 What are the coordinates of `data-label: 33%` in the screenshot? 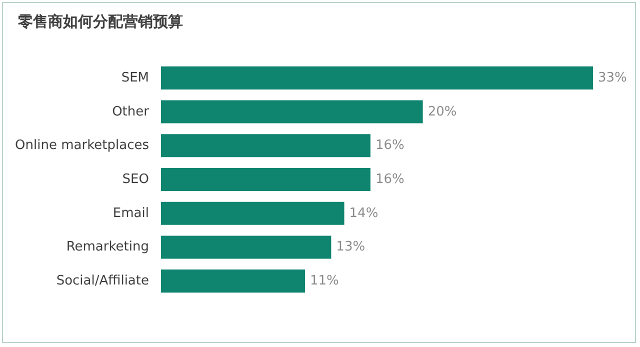 It's located at (612, 78).